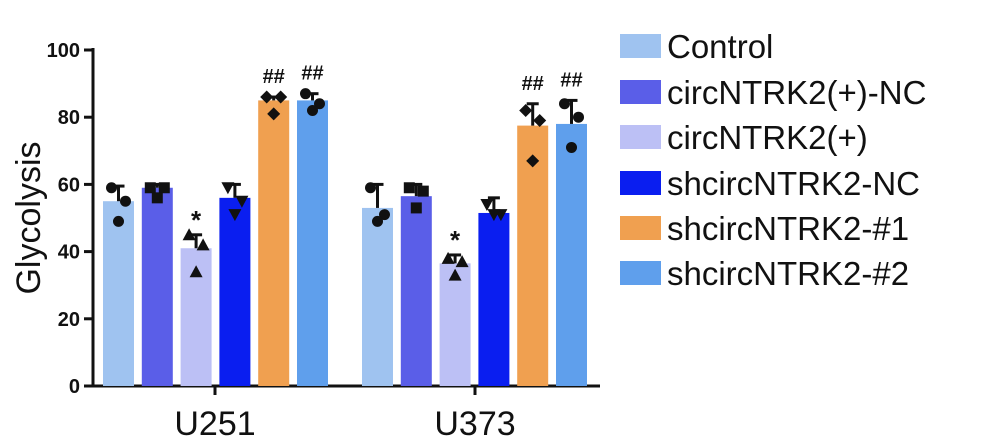 The height and width of the screenshot is (448, 1002). What do you see at coordinates (344, 424) in the screenshot?
I see `x-category-labels: U251 U373` at bounding box center [344, 424].